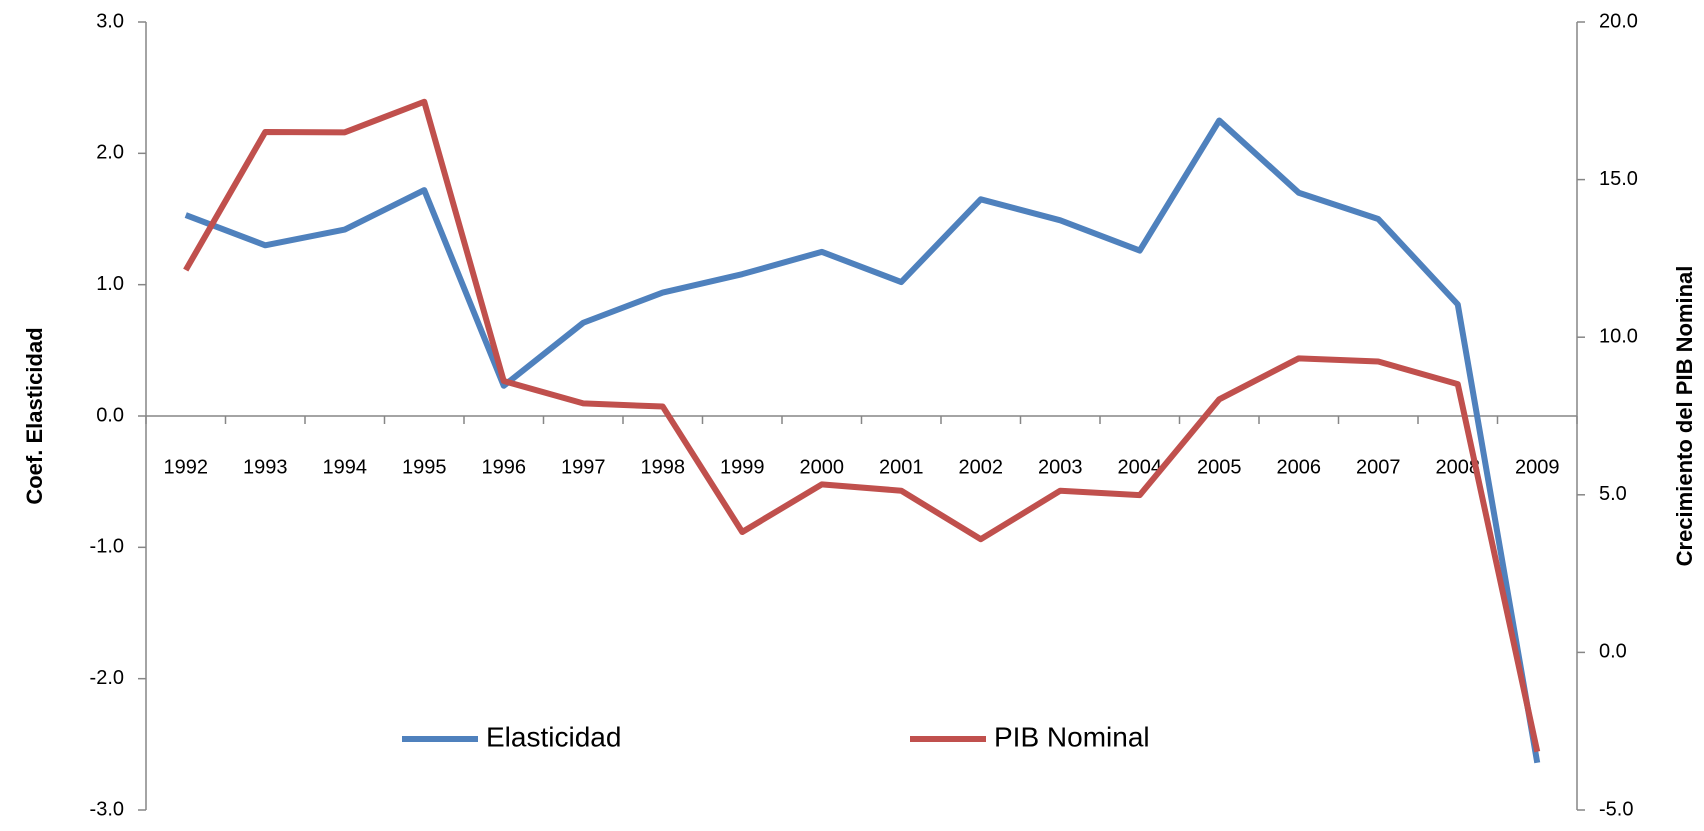  What do you see at coordinates (1299, 467) in the screenshot?
I see `x-tick-label: 2006` at bounding box center [1299, 467].